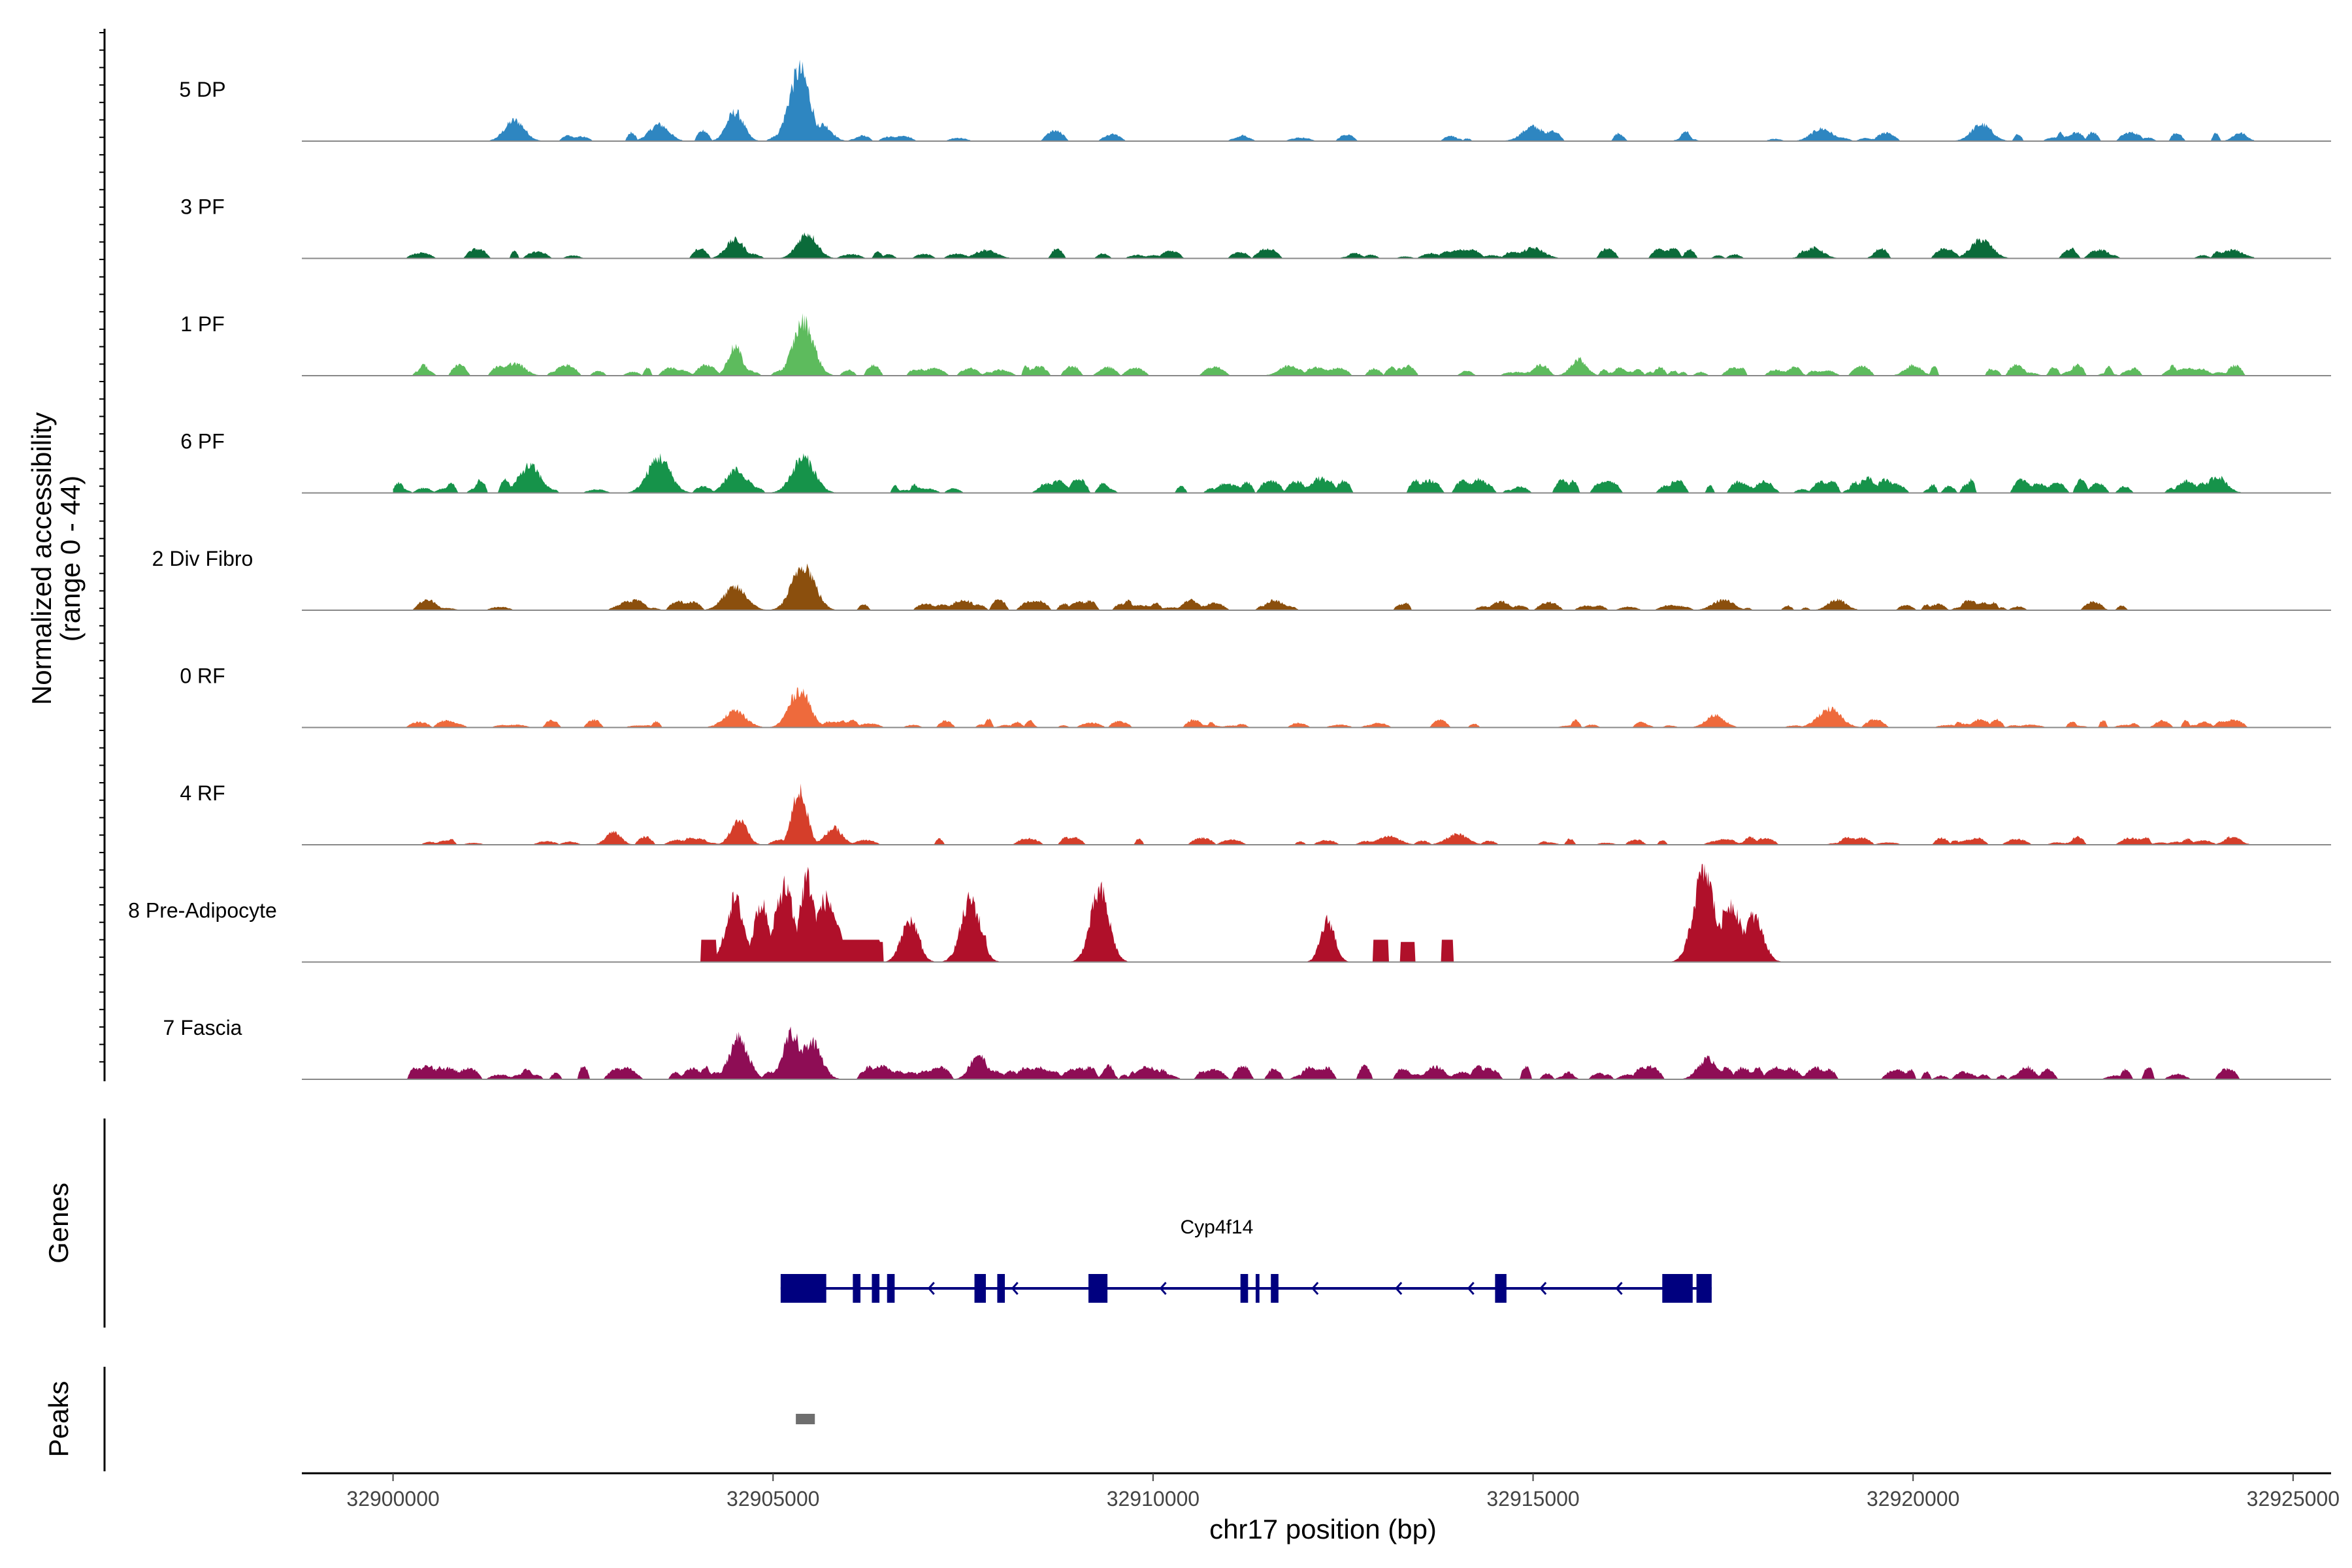 This screenshot has width=2352, height=1568. What do you see at coordinates (1255, 227) in the screenshot?
I see `track-3-pf: 3 PF` at bounding box center [1255, 227].